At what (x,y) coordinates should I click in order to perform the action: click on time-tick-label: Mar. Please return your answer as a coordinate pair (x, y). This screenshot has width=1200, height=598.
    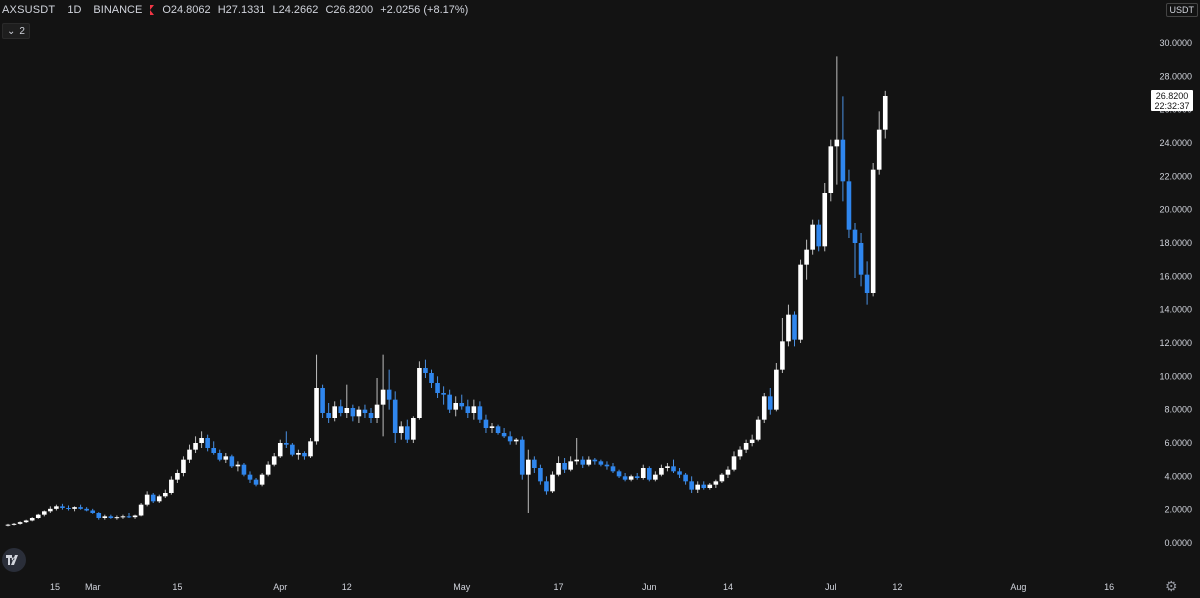
    Looking at the image, I should click on (93, 587).